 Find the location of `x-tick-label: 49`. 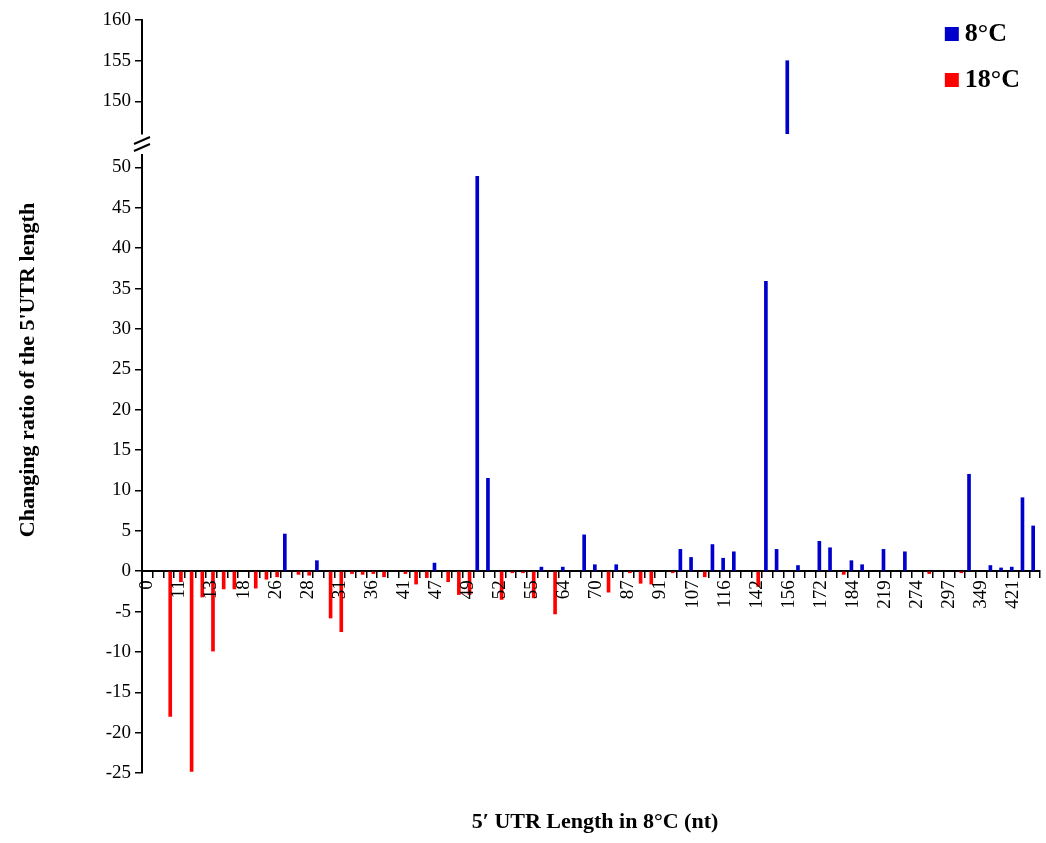

x-tick-label: 49 is located at coordinates (467, 590).